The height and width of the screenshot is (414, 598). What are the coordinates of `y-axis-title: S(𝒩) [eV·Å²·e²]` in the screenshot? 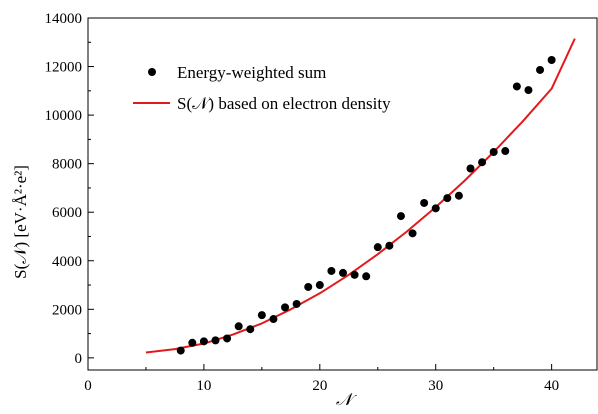 It's located at (20, 222).